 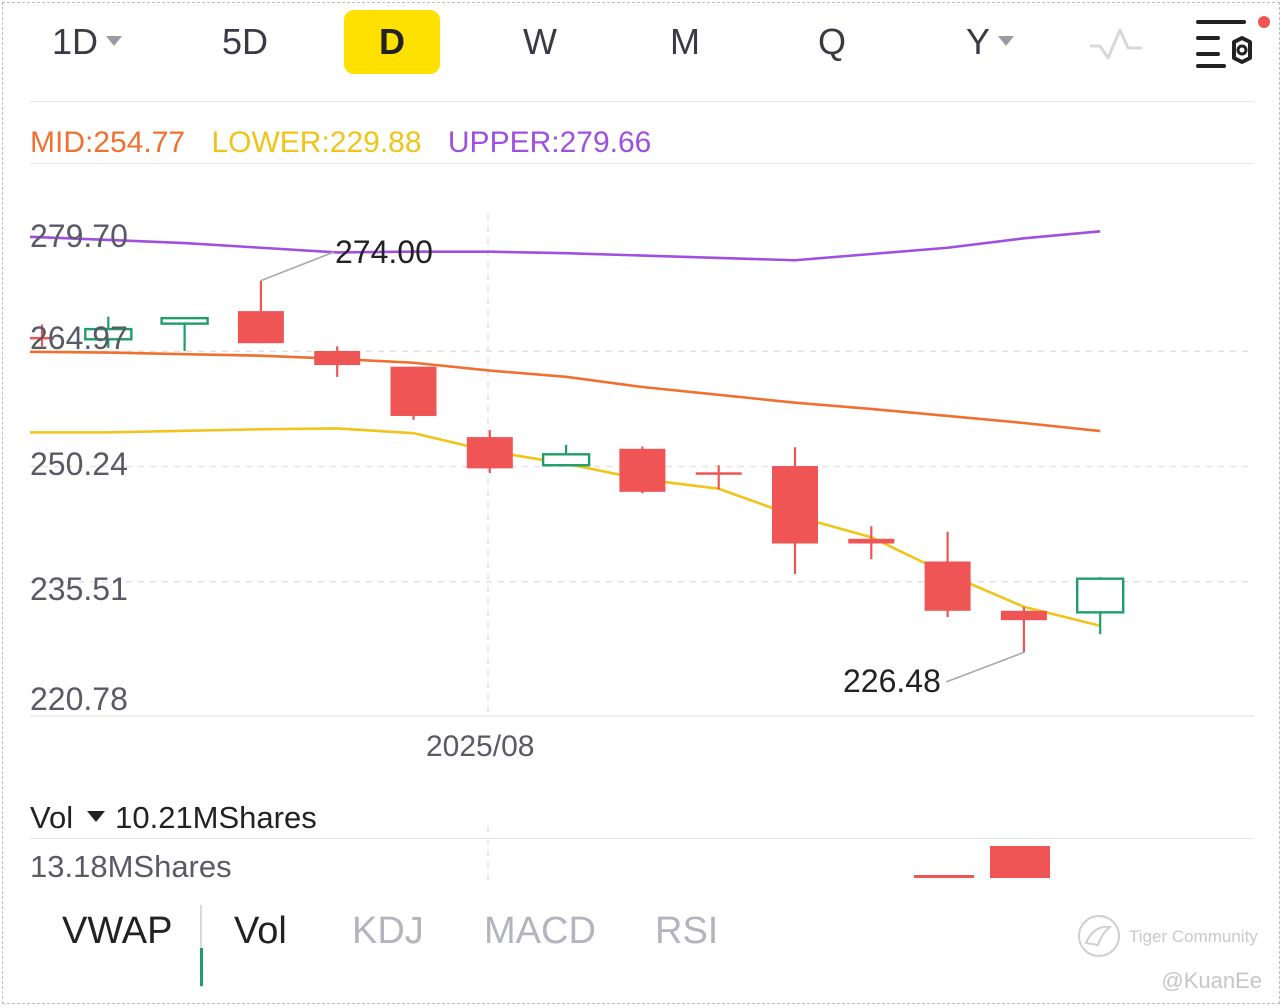 What do you see at coordinates (892, 681) in the screenshot?
I see `low-price-label: 226.48` at bounding box center [892, 681].